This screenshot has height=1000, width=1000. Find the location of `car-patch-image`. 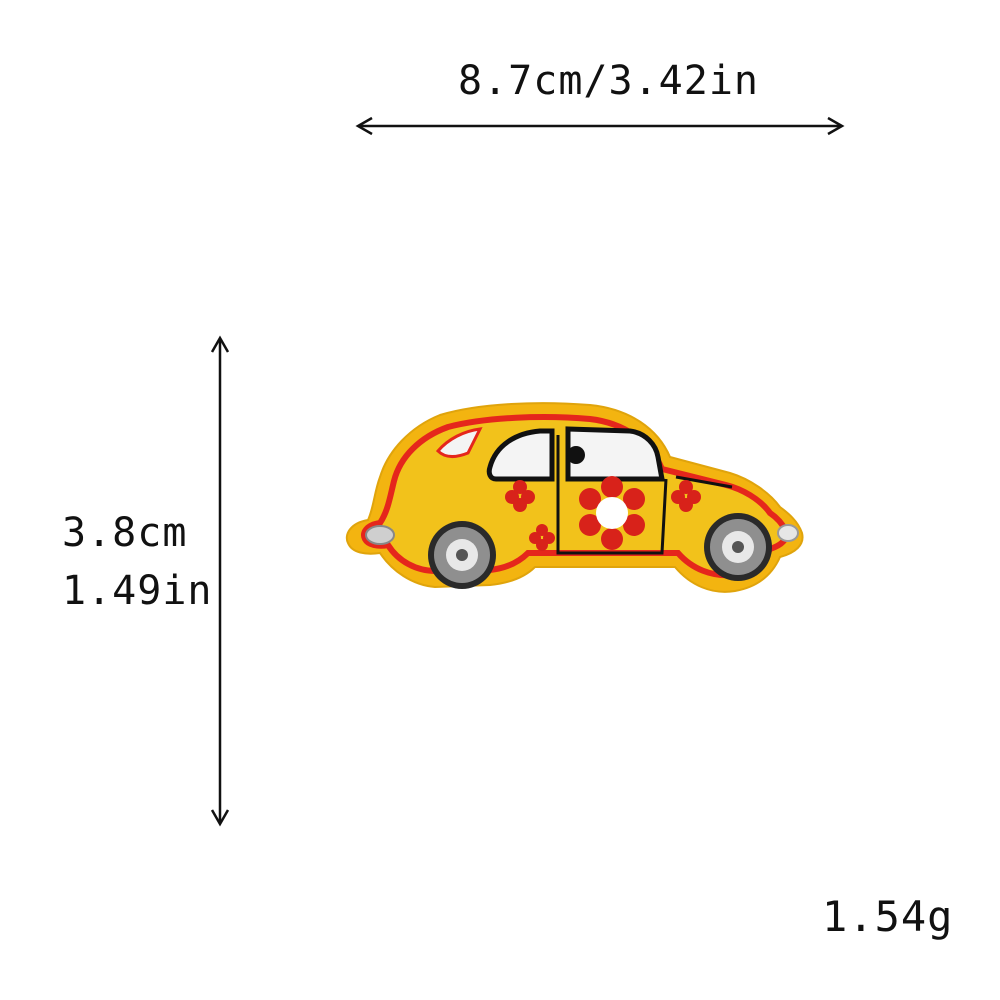

car-patch-image is located at coordinates (574, 497).